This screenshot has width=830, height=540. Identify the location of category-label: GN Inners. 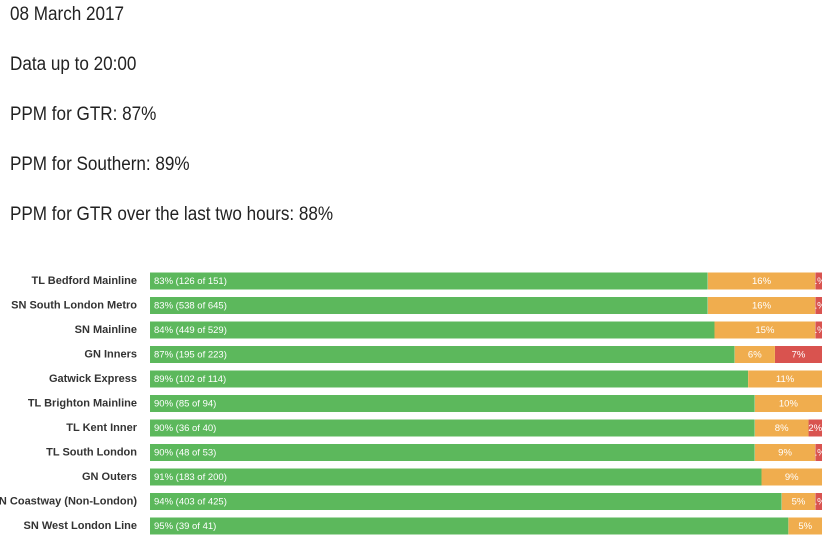
(110, 354).